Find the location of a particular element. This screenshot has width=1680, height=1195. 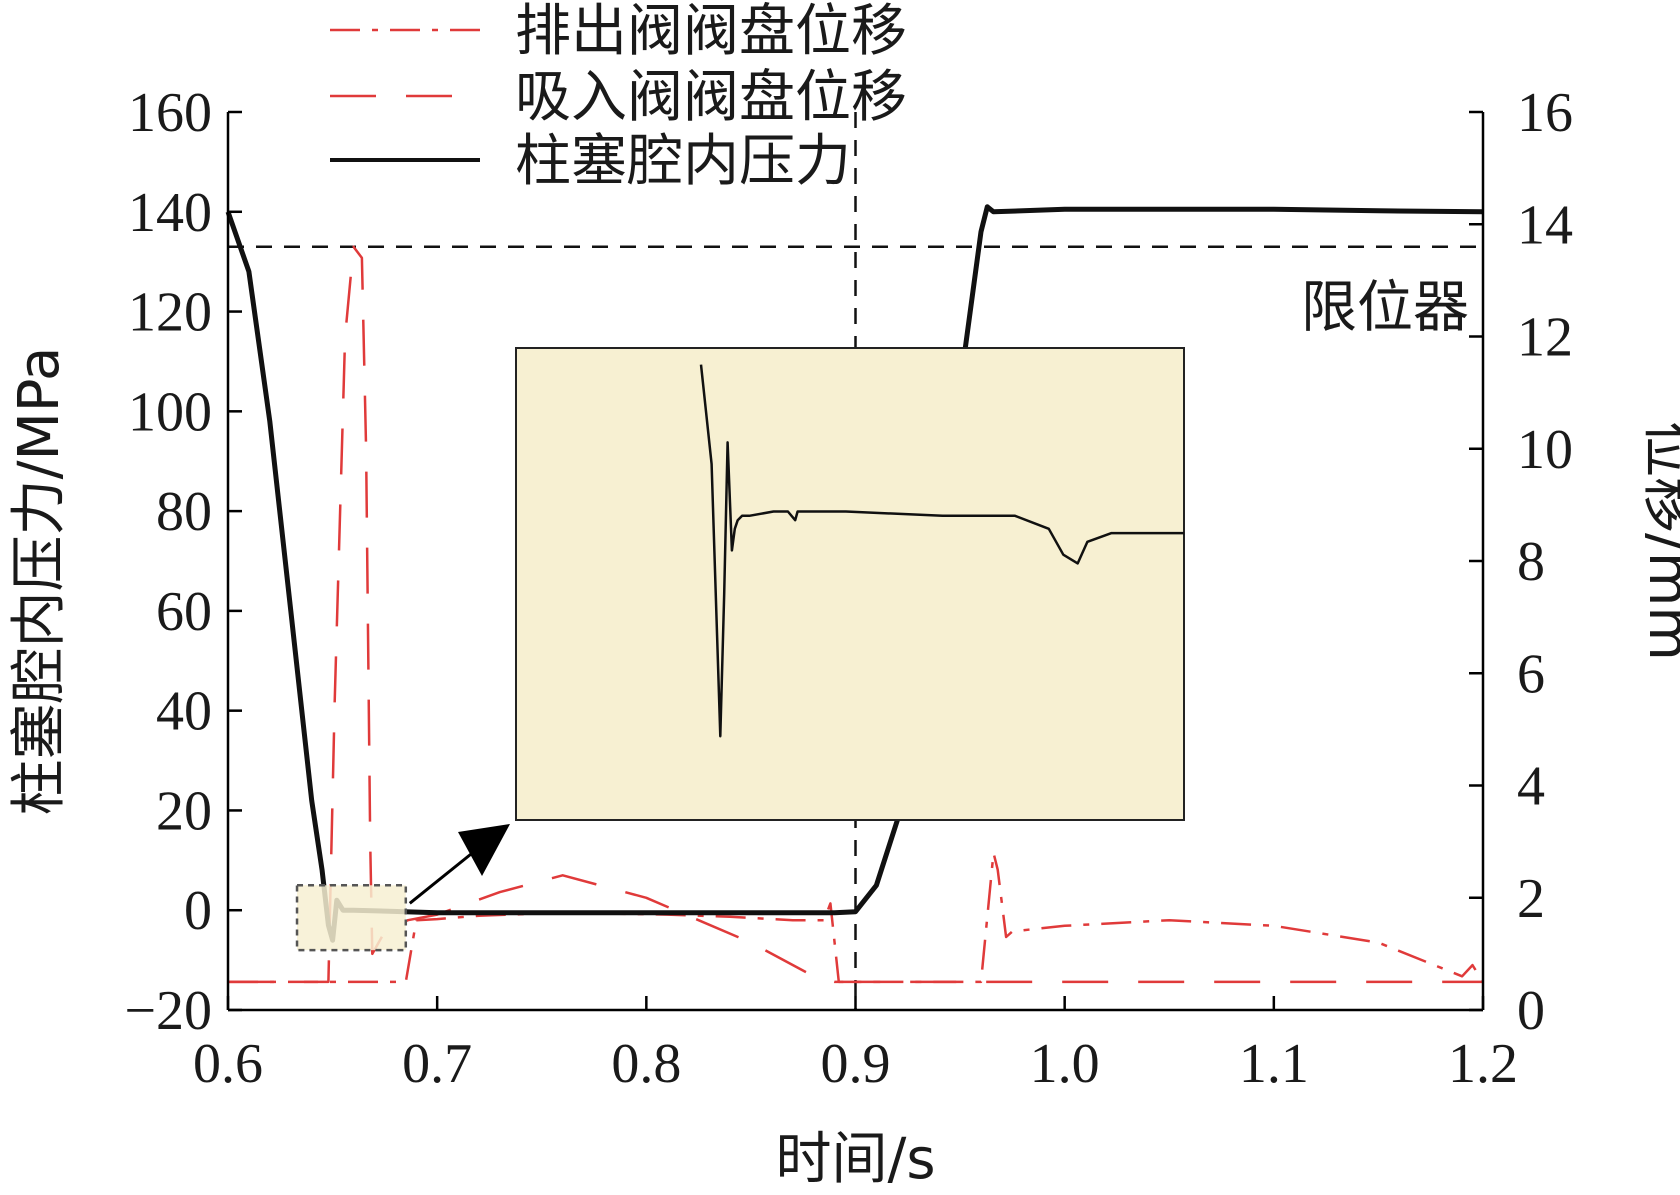

left-tick-label: 60 is located at coordinates (184, 612).